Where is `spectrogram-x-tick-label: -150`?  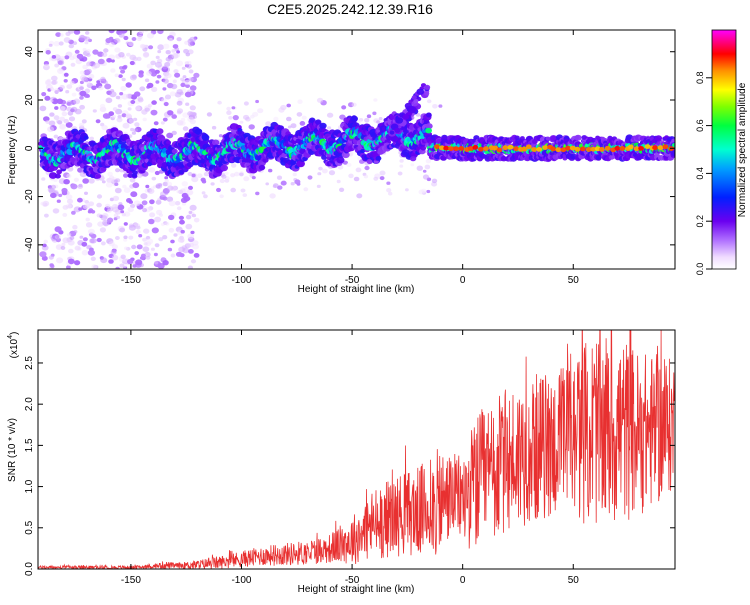
spectrogram-x-tick-label: -150 is located at coordinates (131, 280).